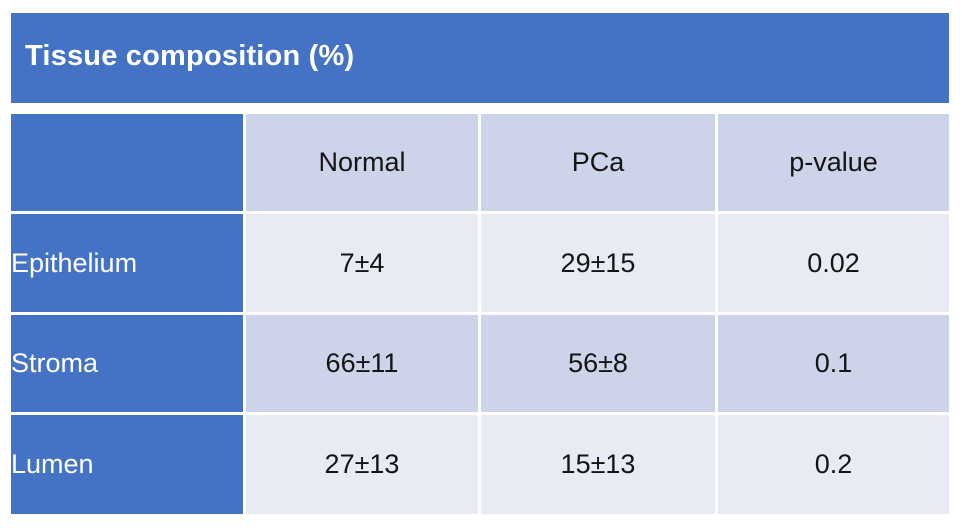 This screenshot has height=528, width=962. I want to click on column-header-pca: PCa, so click(598, 162).